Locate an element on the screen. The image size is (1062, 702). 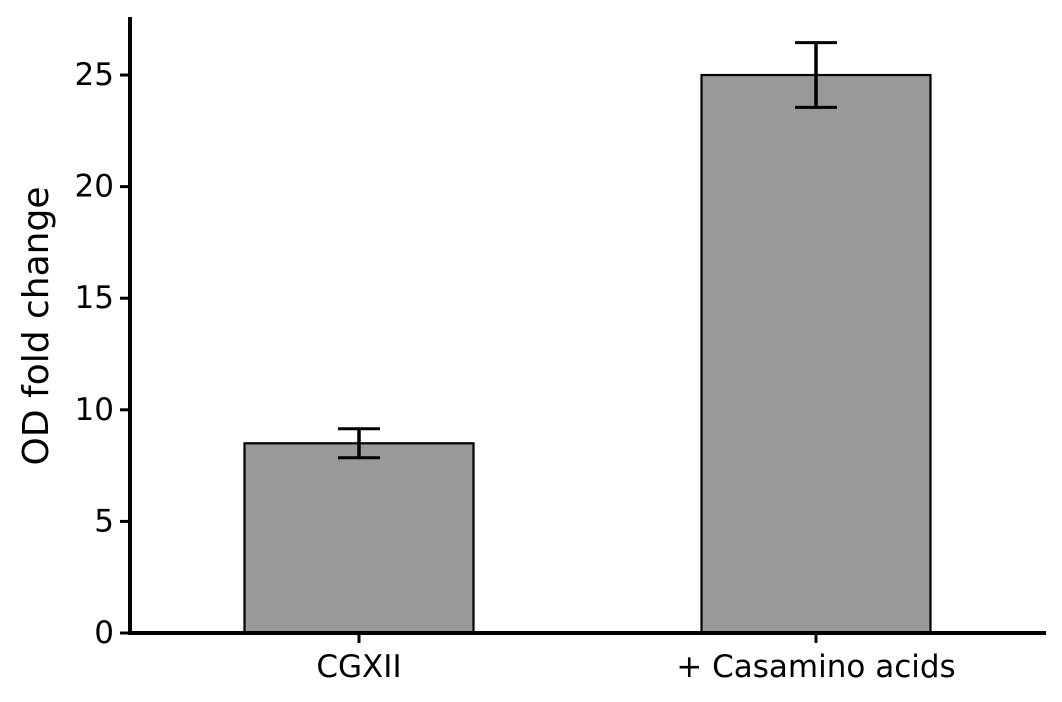
y-axis-title: OD fold change is located at coordinates (36, 326).